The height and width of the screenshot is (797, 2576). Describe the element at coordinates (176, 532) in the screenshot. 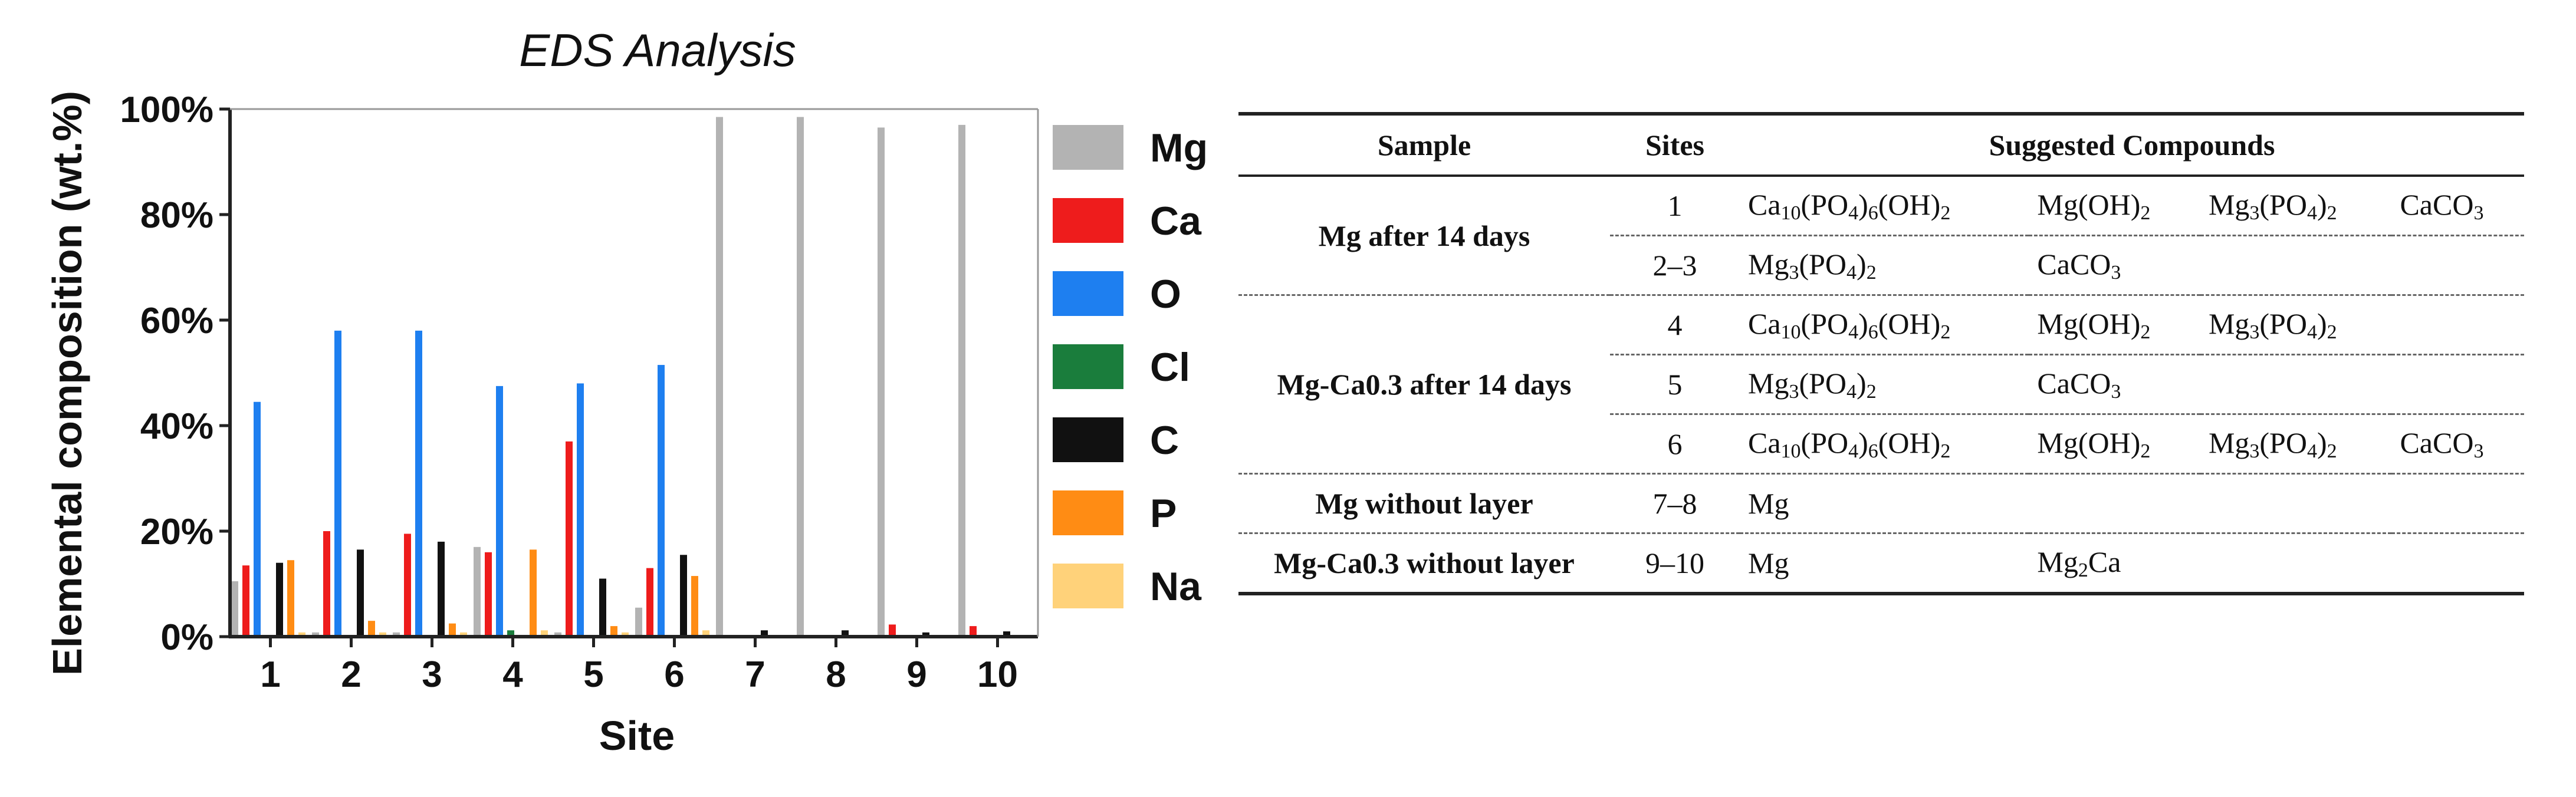

I see `y-tick-label: 20%` at that location.